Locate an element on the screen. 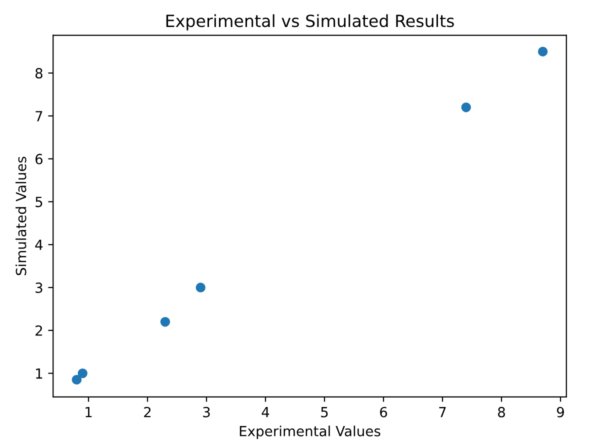  x-tick-label: 3 is located at coordinates (206, 412).